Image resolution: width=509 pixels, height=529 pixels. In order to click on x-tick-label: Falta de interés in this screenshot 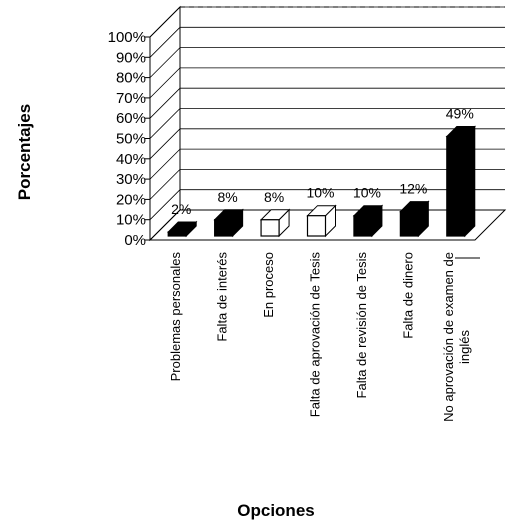, I will do `click(222, 297)`.